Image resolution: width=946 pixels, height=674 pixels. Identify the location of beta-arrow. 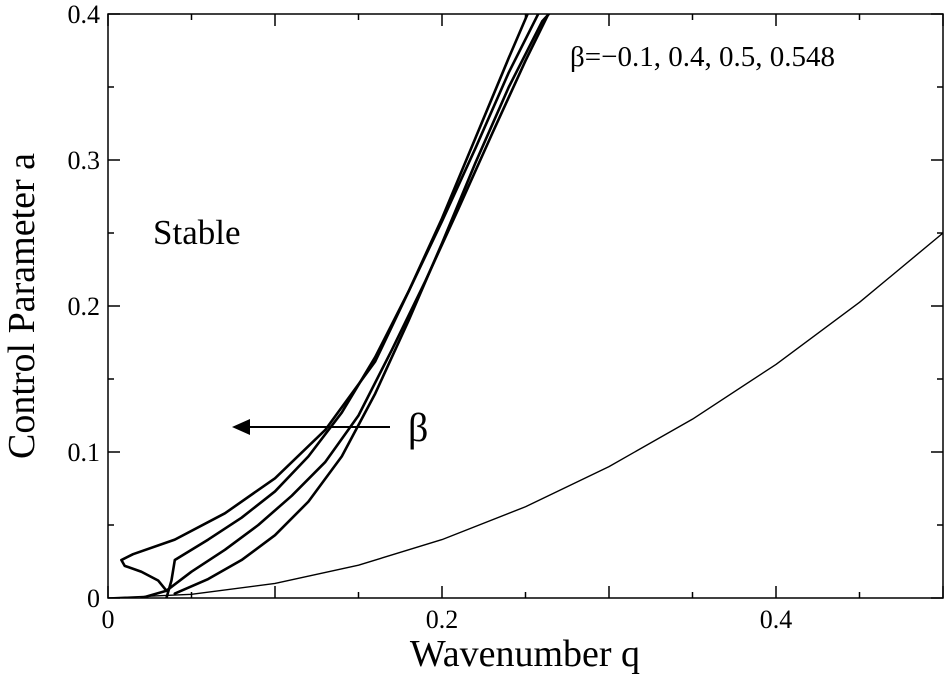
(311, 427).